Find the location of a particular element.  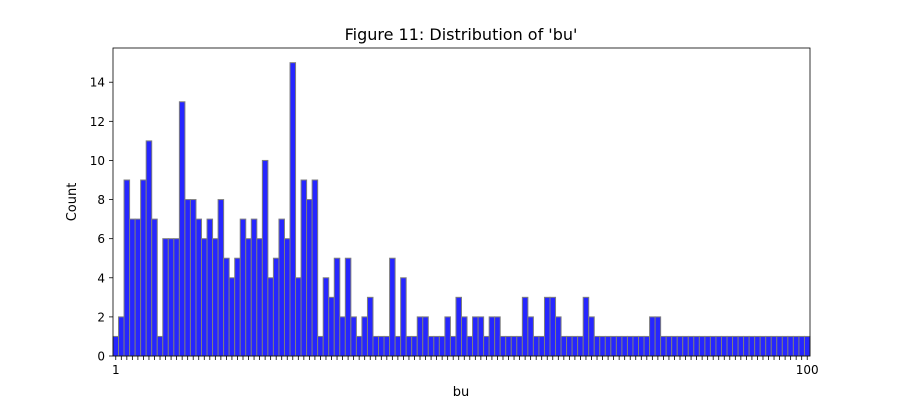

y-tick-label: 6 is located at coordinates (101, 239).